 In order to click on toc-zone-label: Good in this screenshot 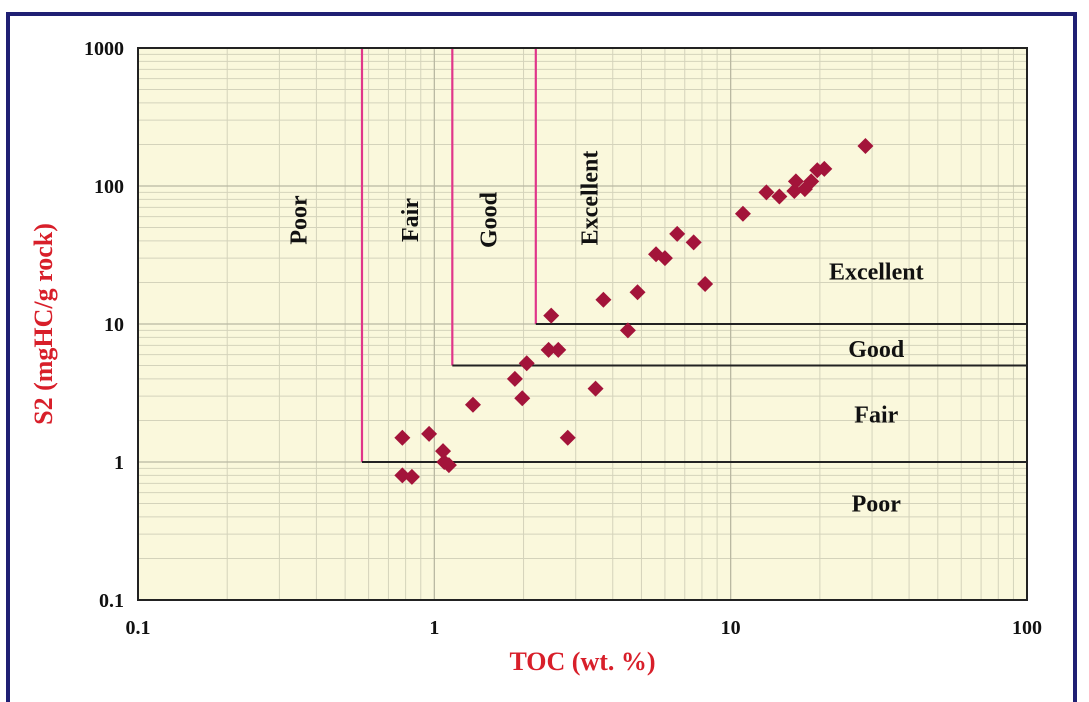, I will do `click(489, 219)`.